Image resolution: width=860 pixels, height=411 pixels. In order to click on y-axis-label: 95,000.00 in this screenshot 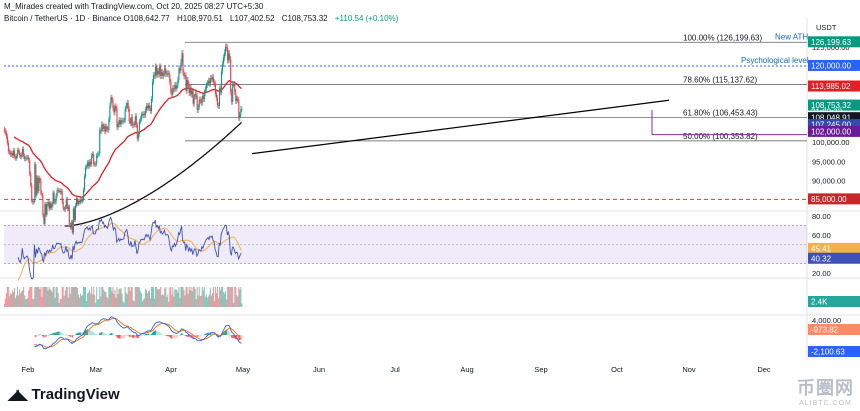, I will do `click(828, 161)`.